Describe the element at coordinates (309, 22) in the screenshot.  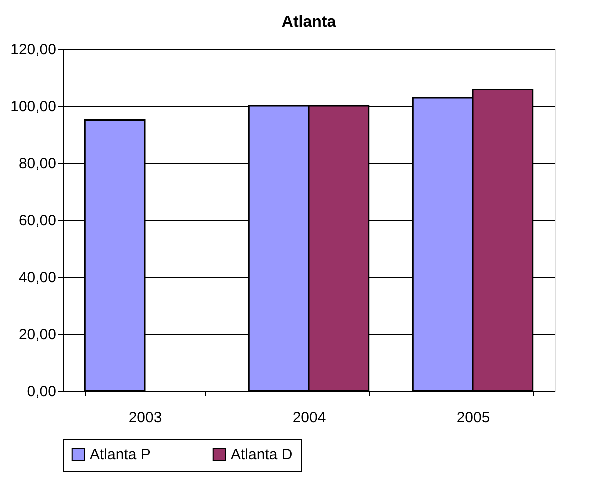
I see `chart-title: Atlanta` at that location.